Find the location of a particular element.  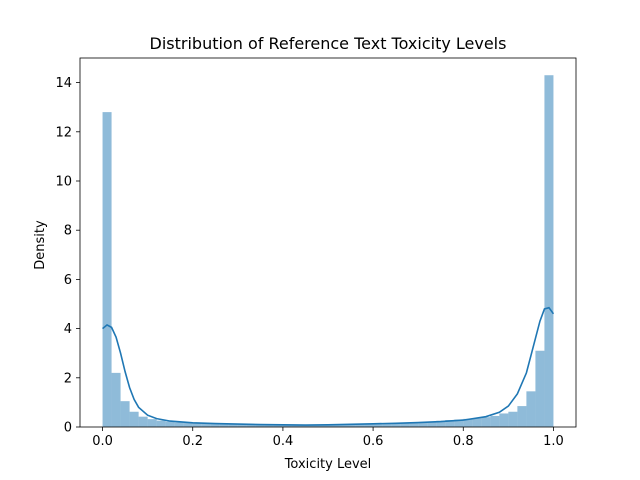

y-tick-label: 10 is located at coordinates (63, 182).